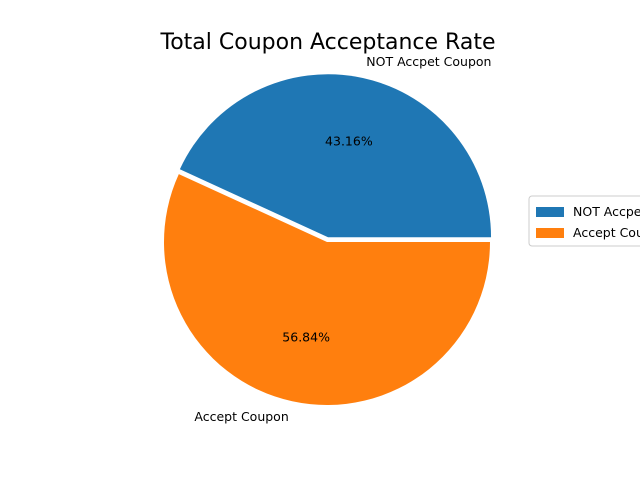 The height and width of the screenshot is (480, 640). What do you see at coordinates (584, 221) in the screenshot?
I see `legend: NOT Accpet Coupon Accept Coupon` at bounding box center [584, 221].